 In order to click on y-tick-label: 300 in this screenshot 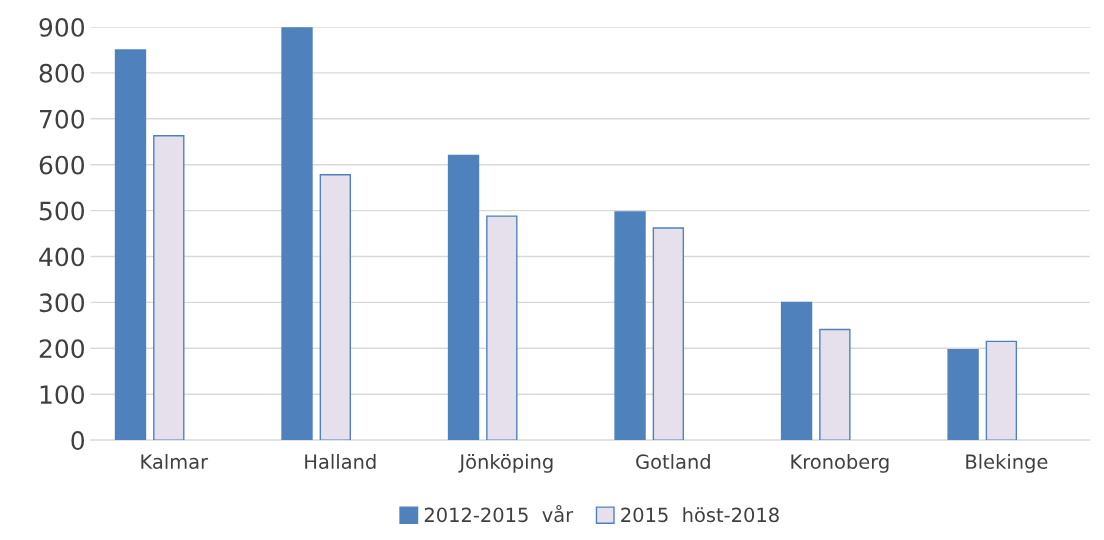, I will do `click(62, 303)`.